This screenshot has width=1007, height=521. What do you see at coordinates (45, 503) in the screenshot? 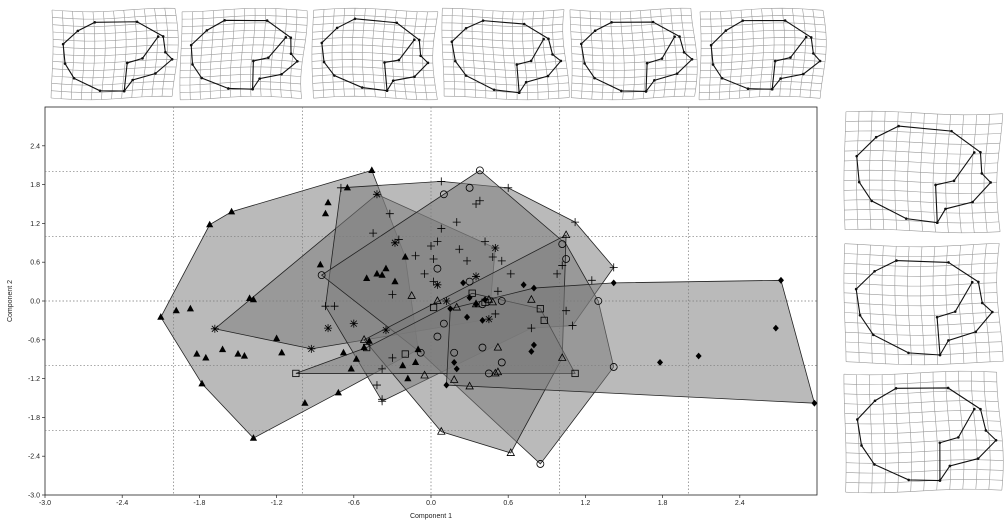
I see `x-tick-label: -3.0` at bounding box center [45, 503].